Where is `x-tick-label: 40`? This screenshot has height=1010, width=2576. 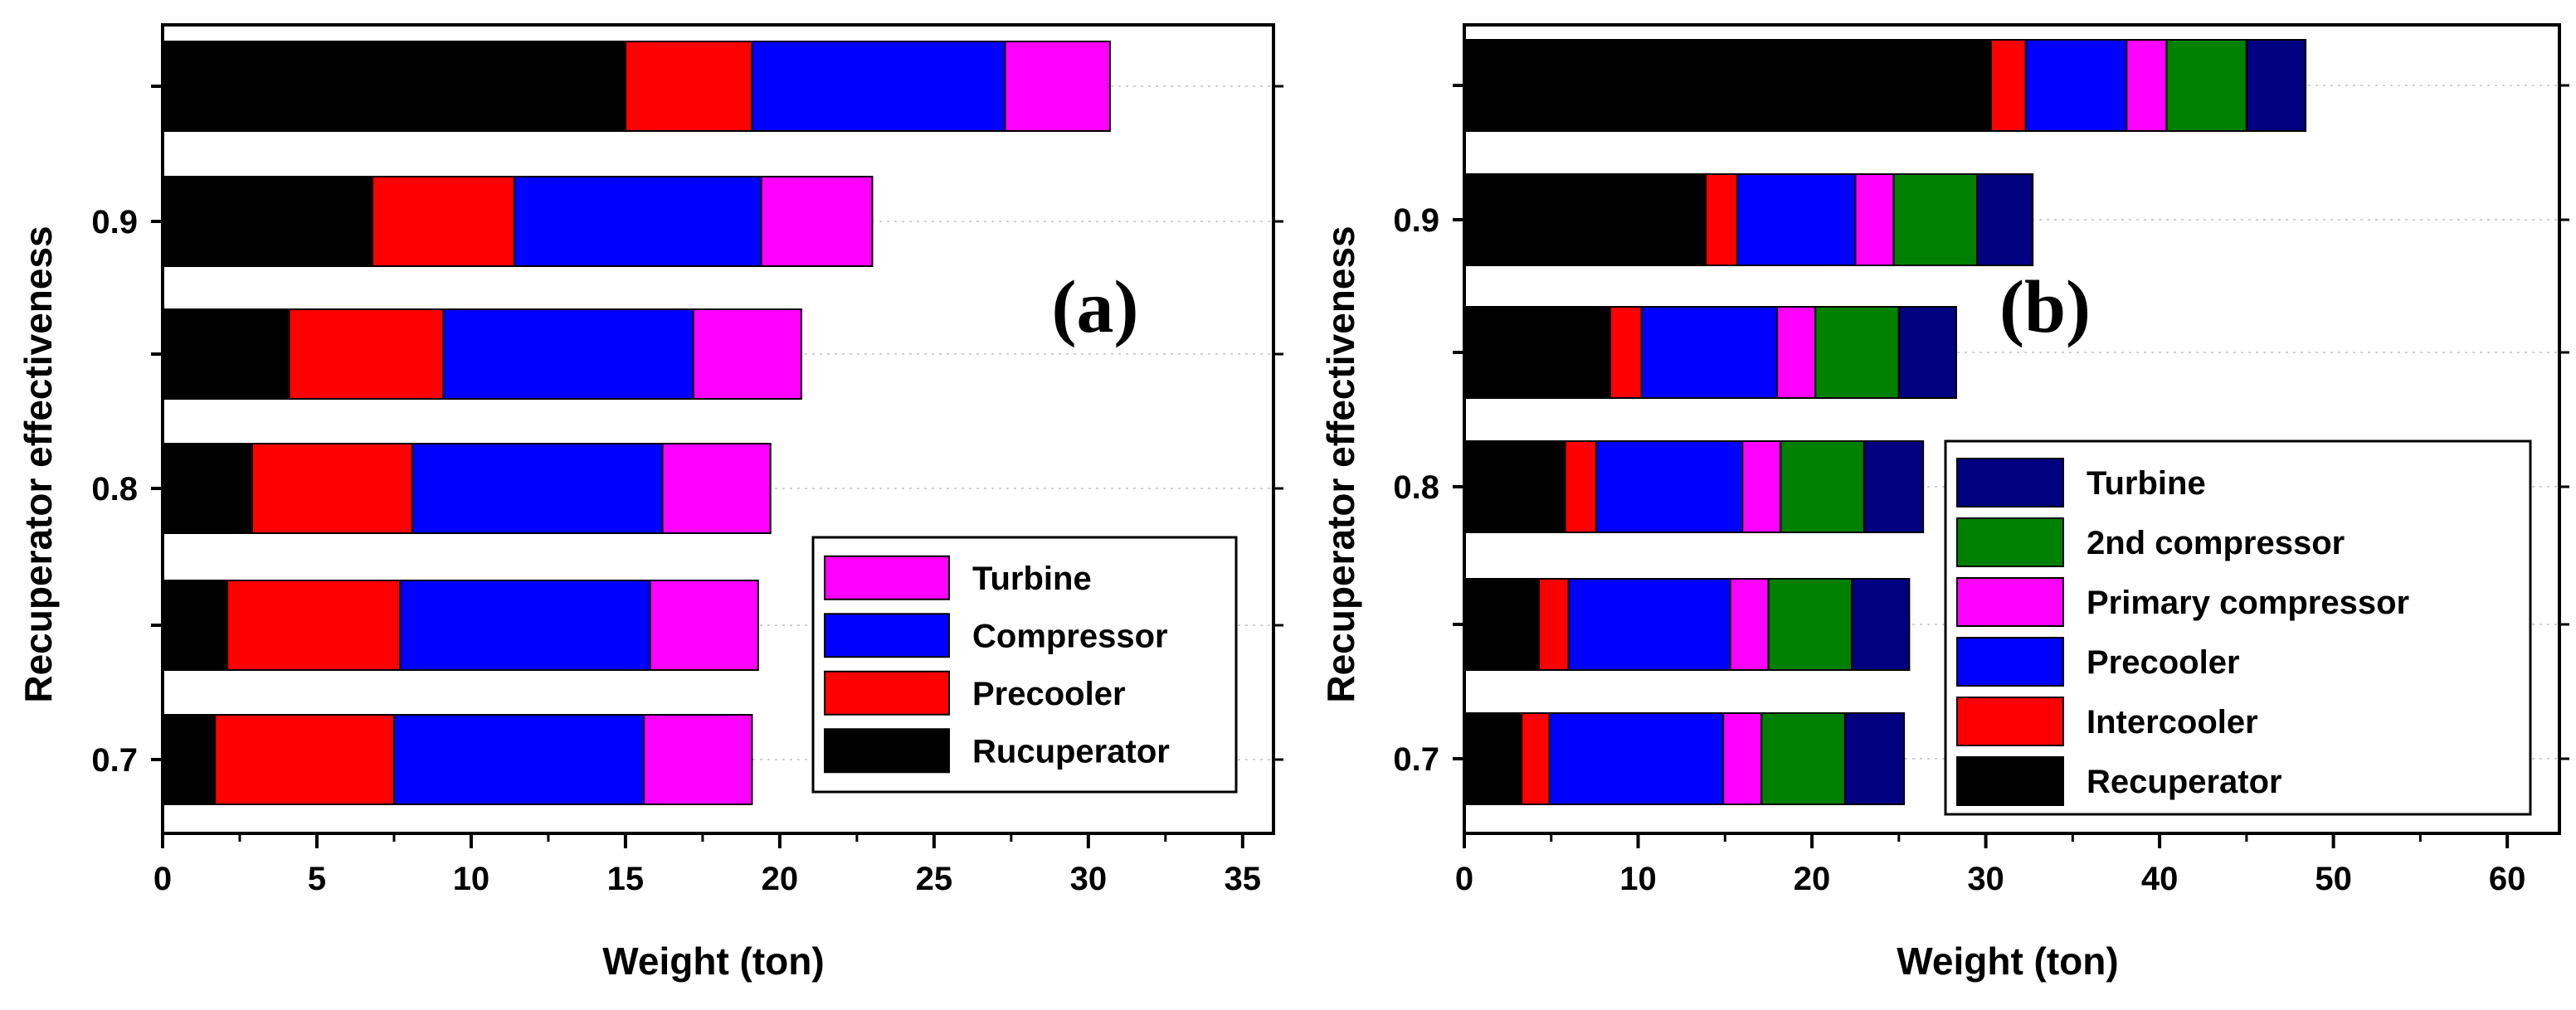 x-tick-label: 40 is located at coordinates (2160, 879).